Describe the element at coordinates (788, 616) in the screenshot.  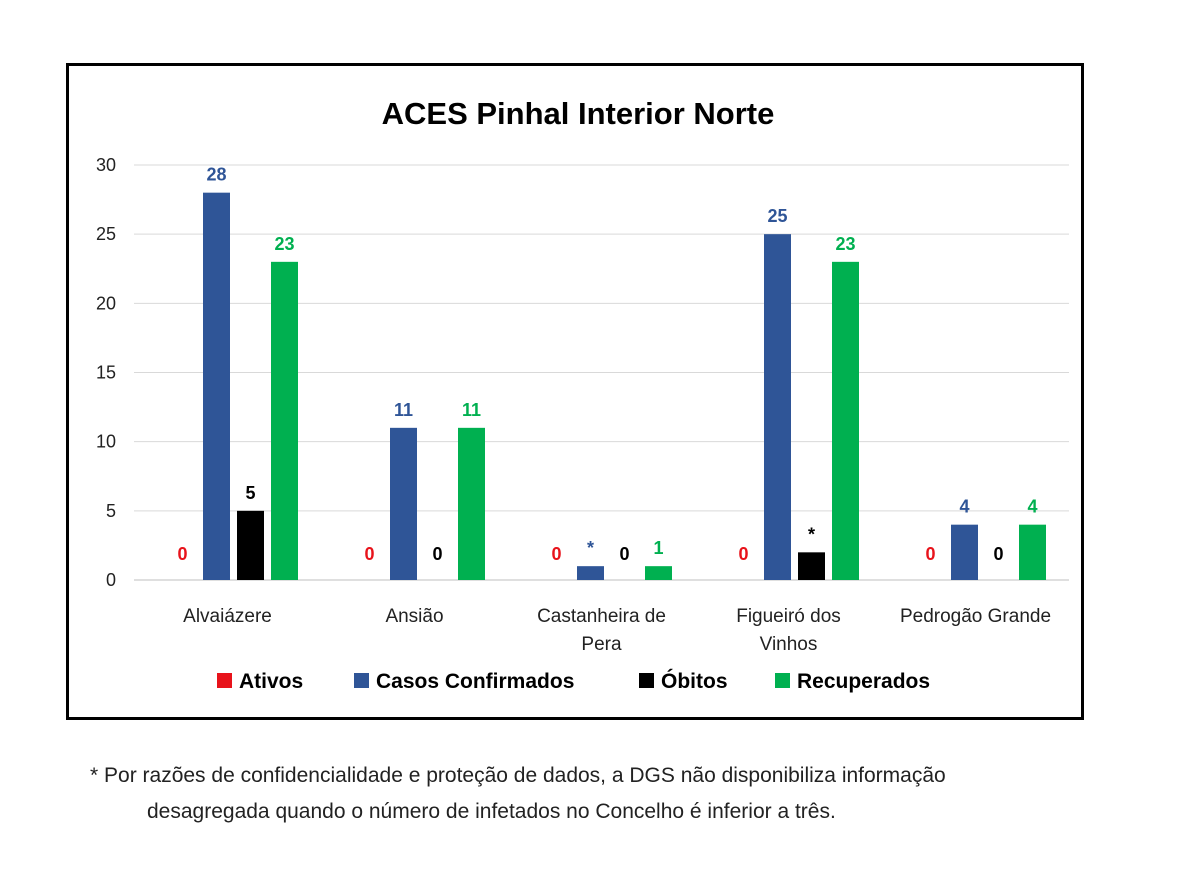
I see `category-label: Figueiró dos` at that location.